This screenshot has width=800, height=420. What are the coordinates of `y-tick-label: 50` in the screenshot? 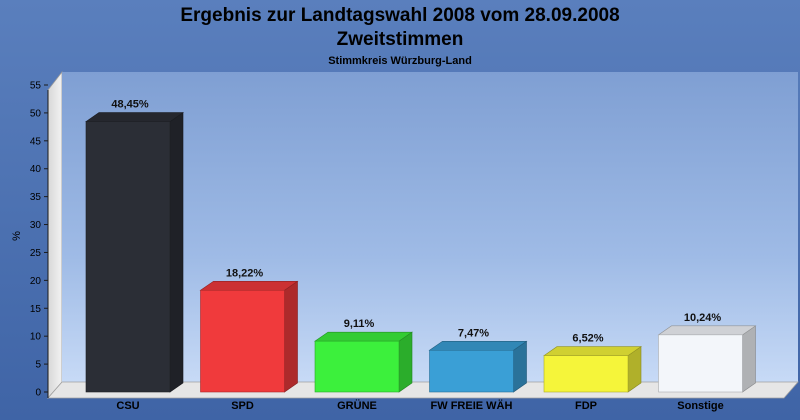 It's located at (36, 113).